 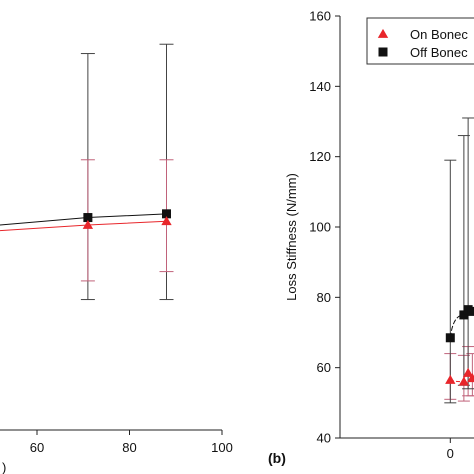 What do you see at coordinates (320, 156) in the screenshot?
I see `panel-b-y-tick-label: 120` at bounding box center [320, 156].